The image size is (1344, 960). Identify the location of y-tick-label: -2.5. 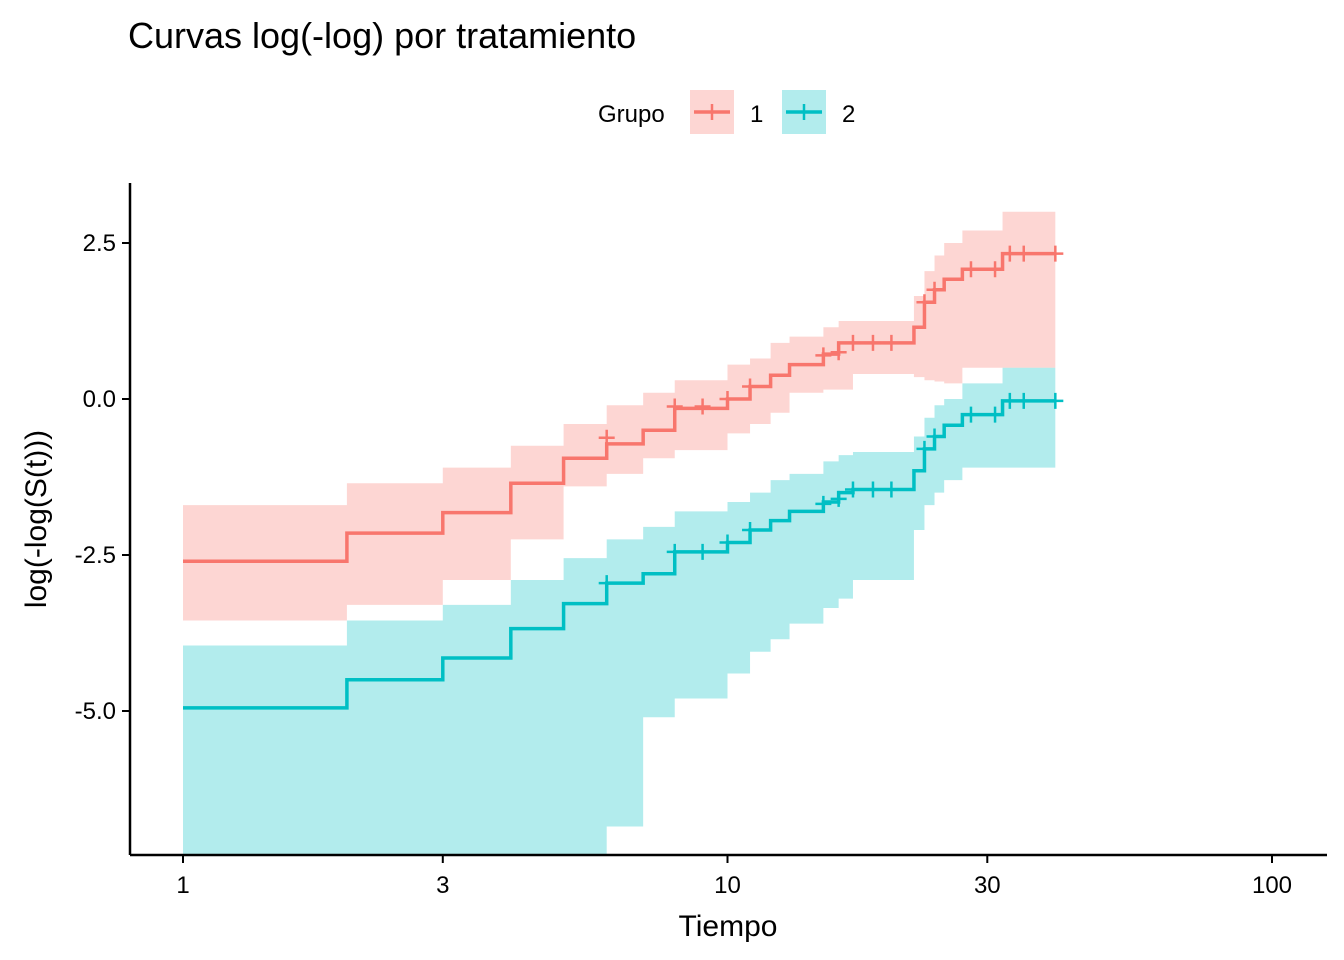
(95, 555).